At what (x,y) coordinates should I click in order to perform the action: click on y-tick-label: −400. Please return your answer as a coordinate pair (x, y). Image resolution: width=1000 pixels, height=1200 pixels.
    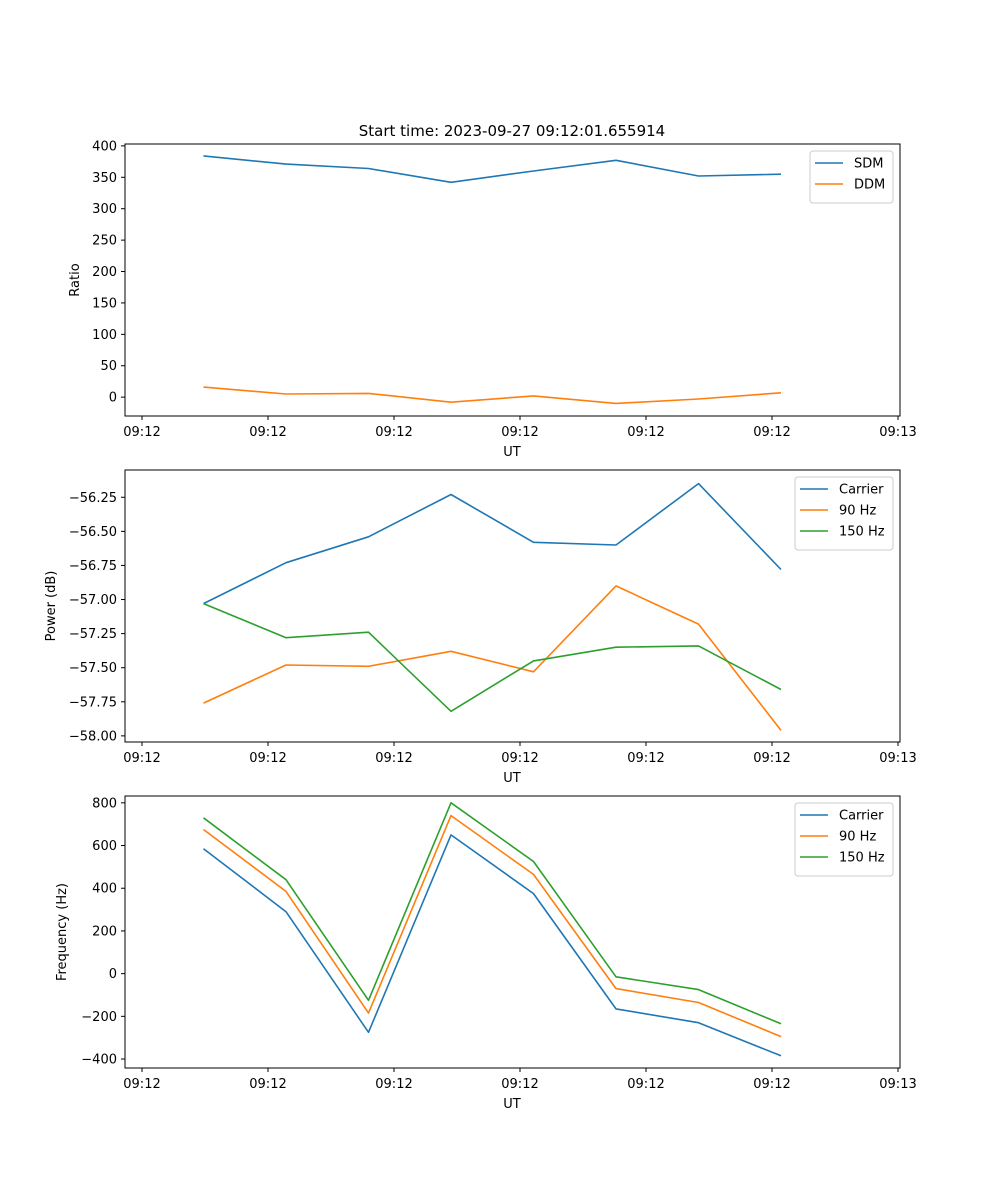
    Looking at the image, I should click on (99, 1060).